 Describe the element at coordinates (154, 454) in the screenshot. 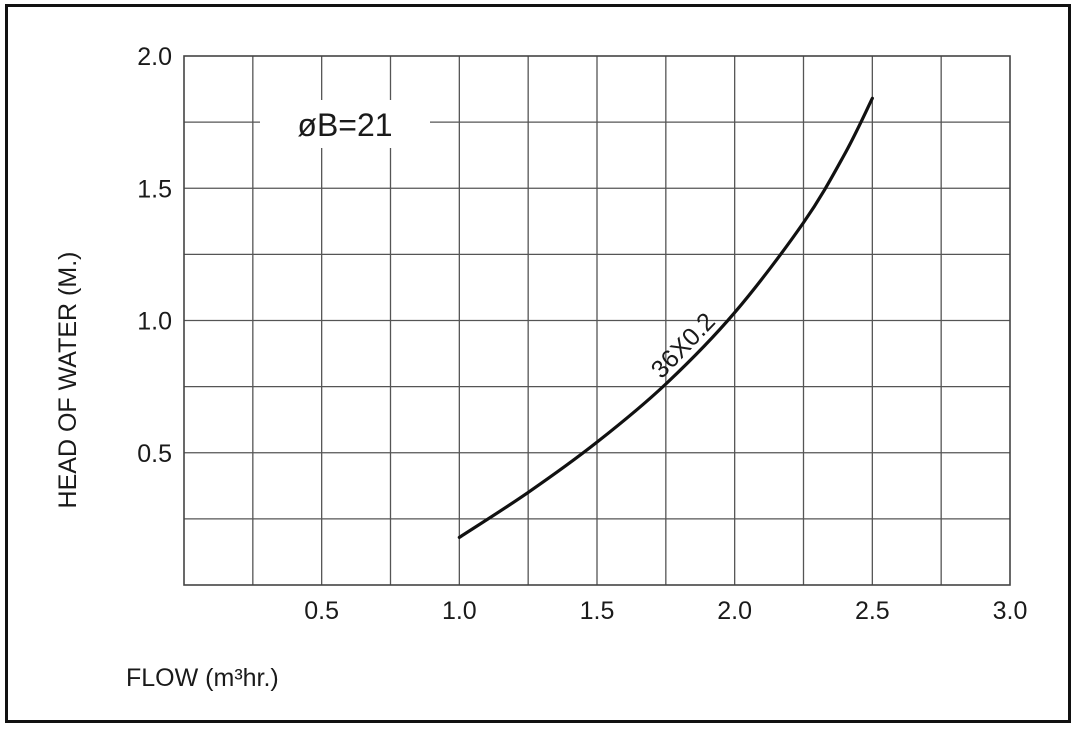

I see `y-tick-label: 0.5` at that location.